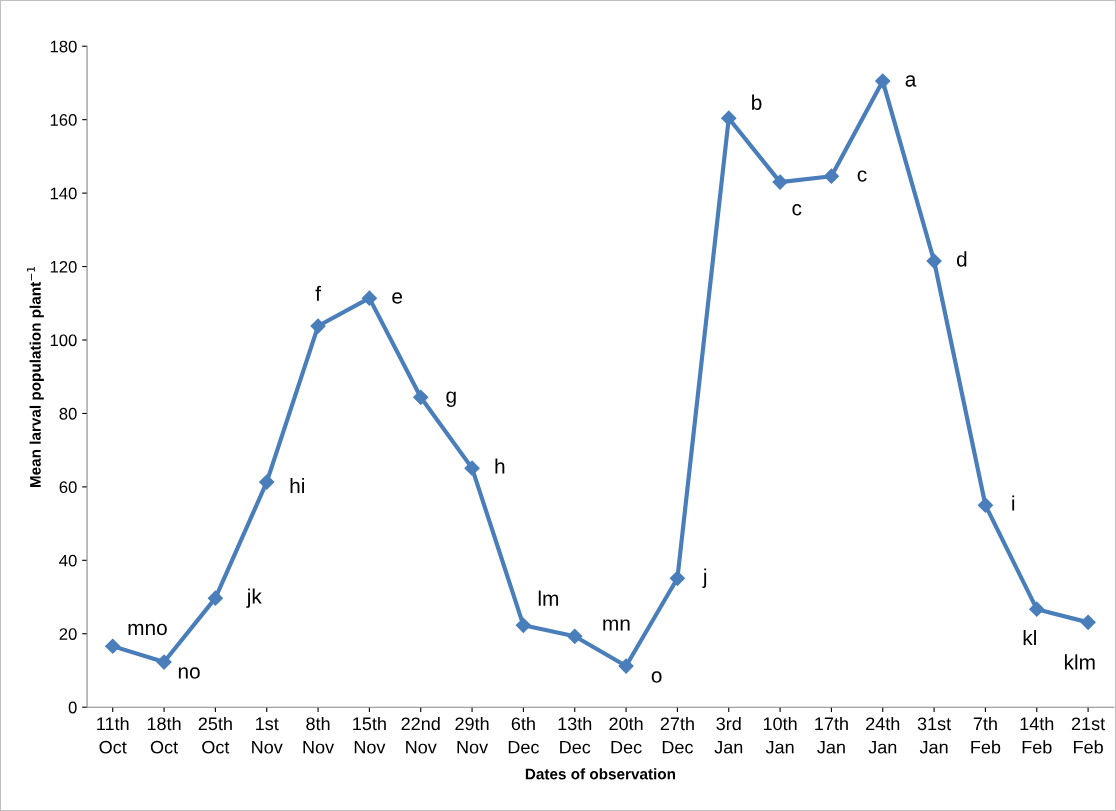 The image size is (1116, 811). Describe the element at coordinates (831, 735) in the screenshot. I see `x-tick-label: 17th Jan` at that location.